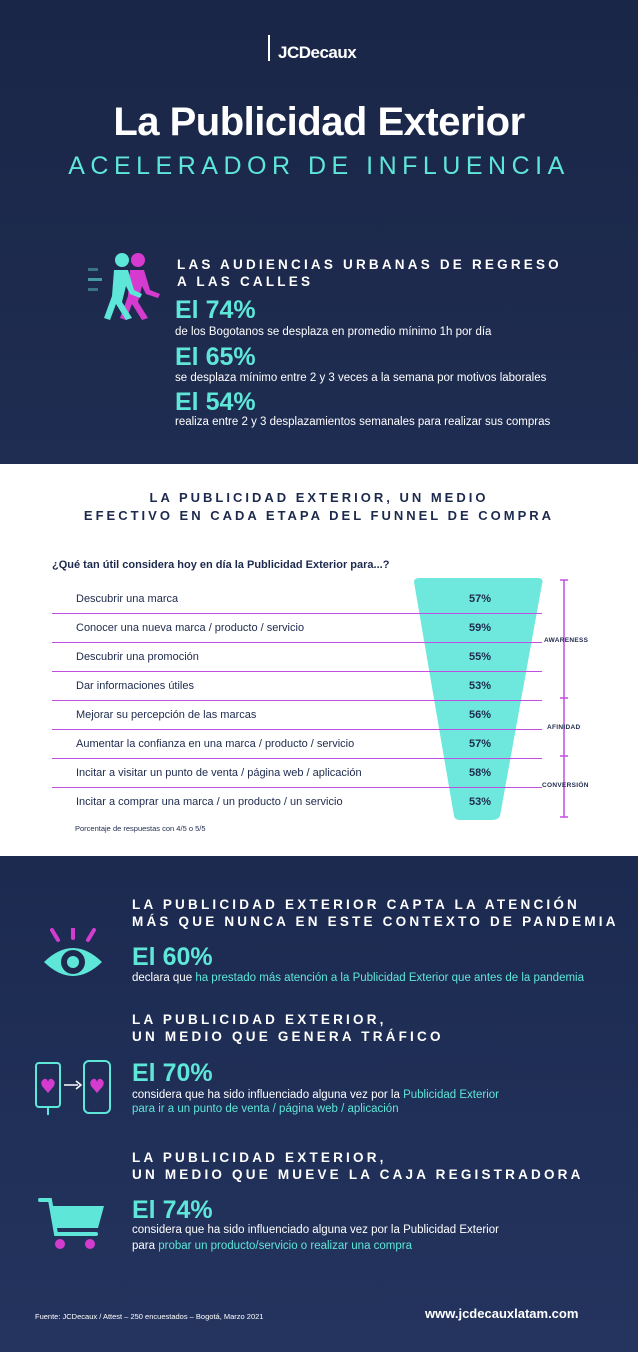 Image resolution: width=638 pixels, height=1352 pixels. I want to click on eye-icon, so click(73, 952).